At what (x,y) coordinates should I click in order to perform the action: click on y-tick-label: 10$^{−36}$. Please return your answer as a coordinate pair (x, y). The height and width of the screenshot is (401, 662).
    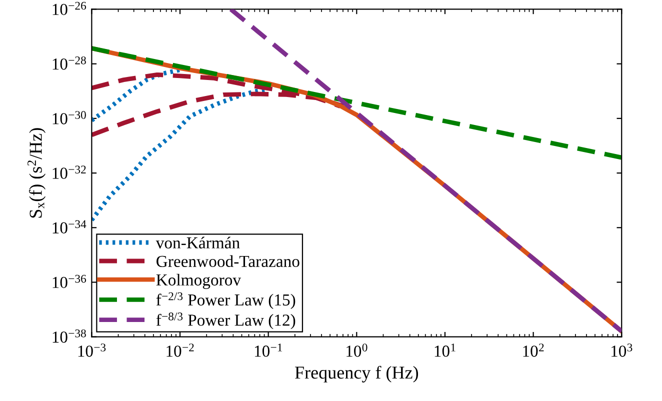
    Looking at the image, I should click on (69, 281).